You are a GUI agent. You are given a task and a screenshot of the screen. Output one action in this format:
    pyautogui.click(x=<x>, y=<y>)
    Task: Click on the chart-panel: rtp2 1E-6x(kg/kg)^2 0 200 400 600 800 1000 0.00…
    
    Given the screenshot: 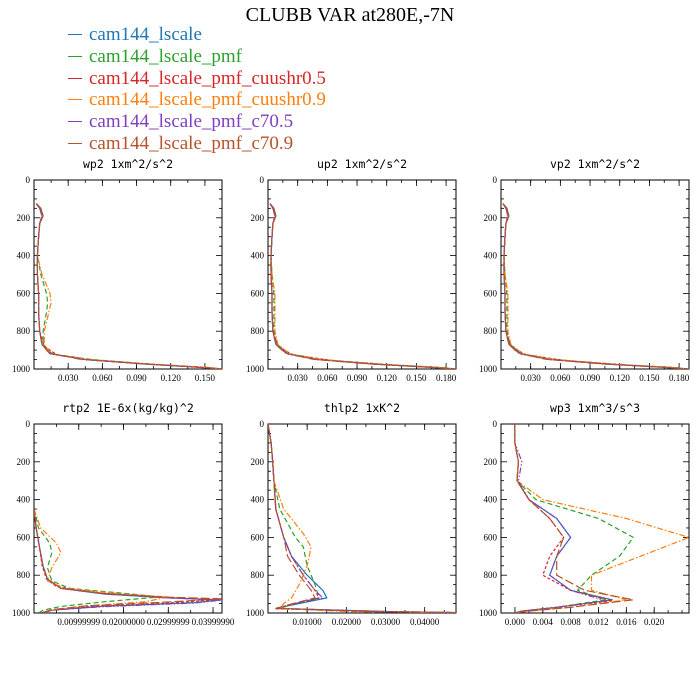 What is the action you would take?
    pyautogui.click(x=123, y=514)
    